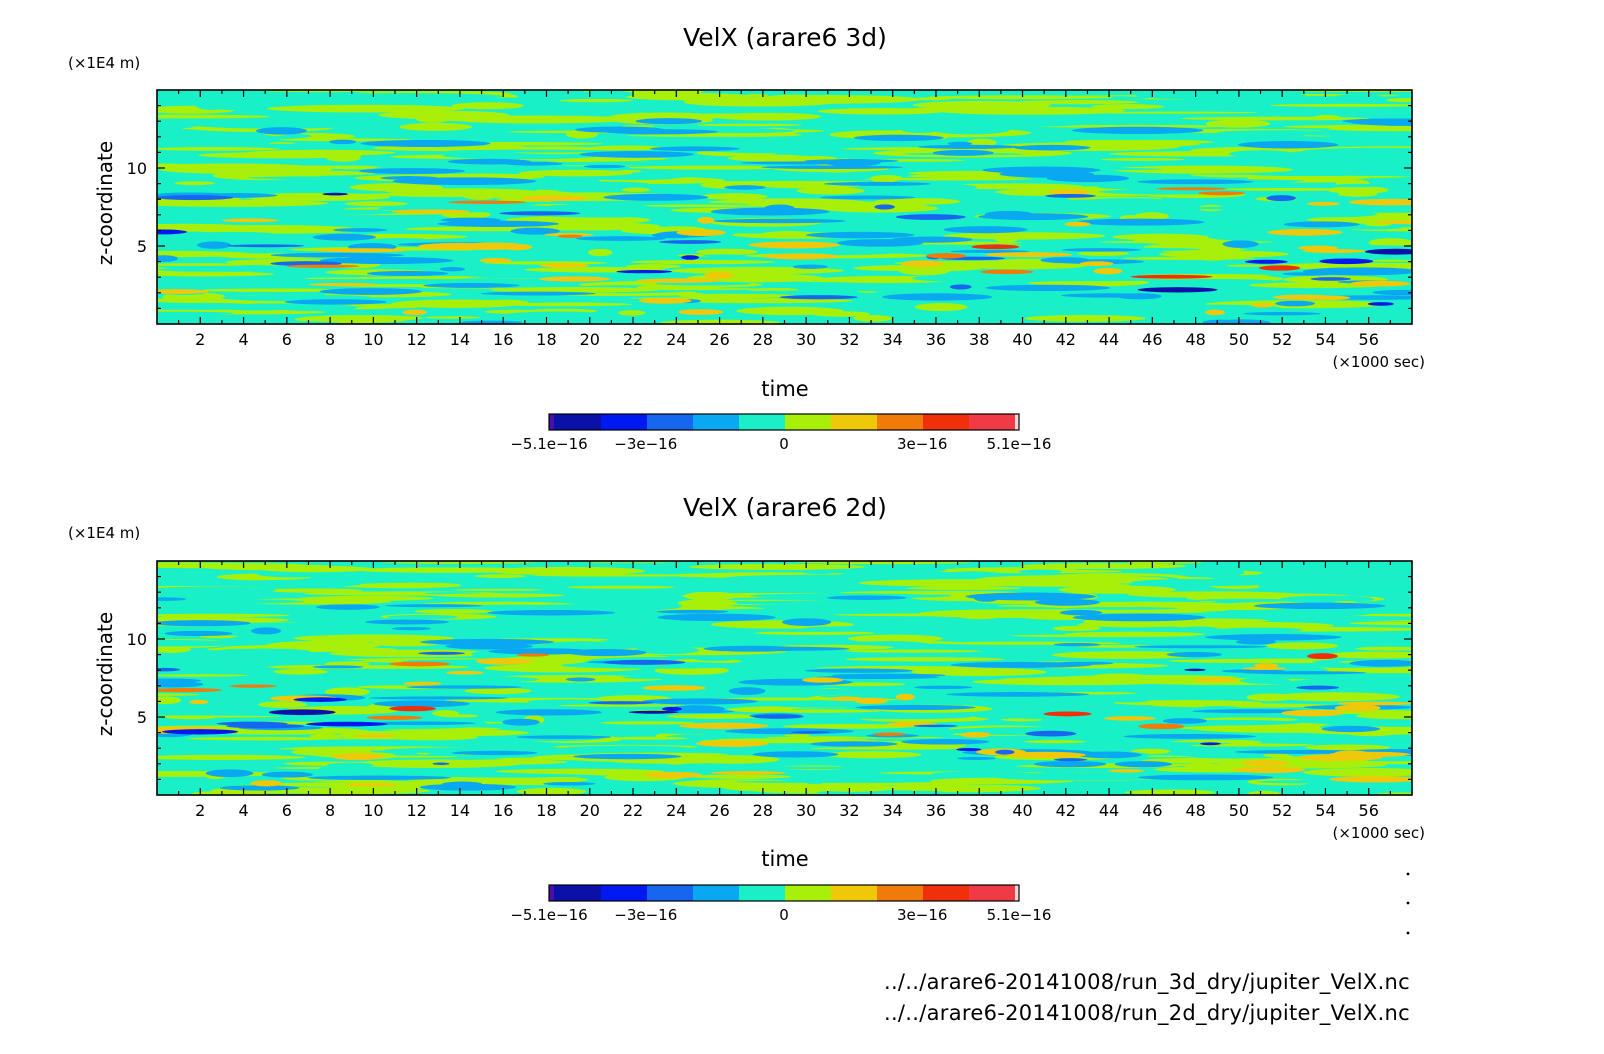  What do you see at coordinates (137, 168) in the screenshot?
I see `y-tick-label: 10` at bounding box center [137, 168].